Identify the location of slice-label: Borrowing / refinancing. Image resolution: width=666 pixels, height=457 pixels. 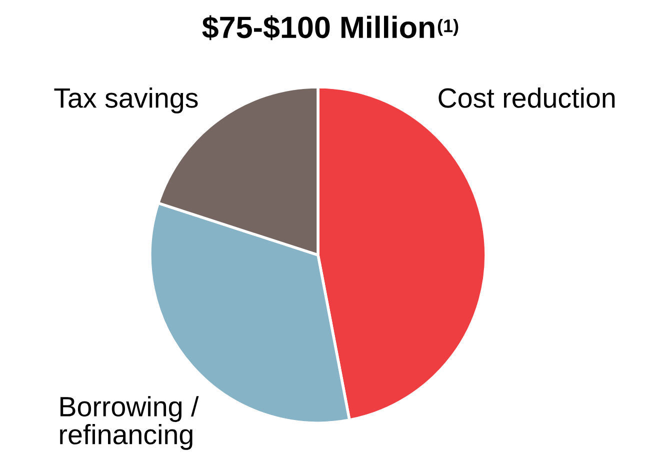
(129, 423).